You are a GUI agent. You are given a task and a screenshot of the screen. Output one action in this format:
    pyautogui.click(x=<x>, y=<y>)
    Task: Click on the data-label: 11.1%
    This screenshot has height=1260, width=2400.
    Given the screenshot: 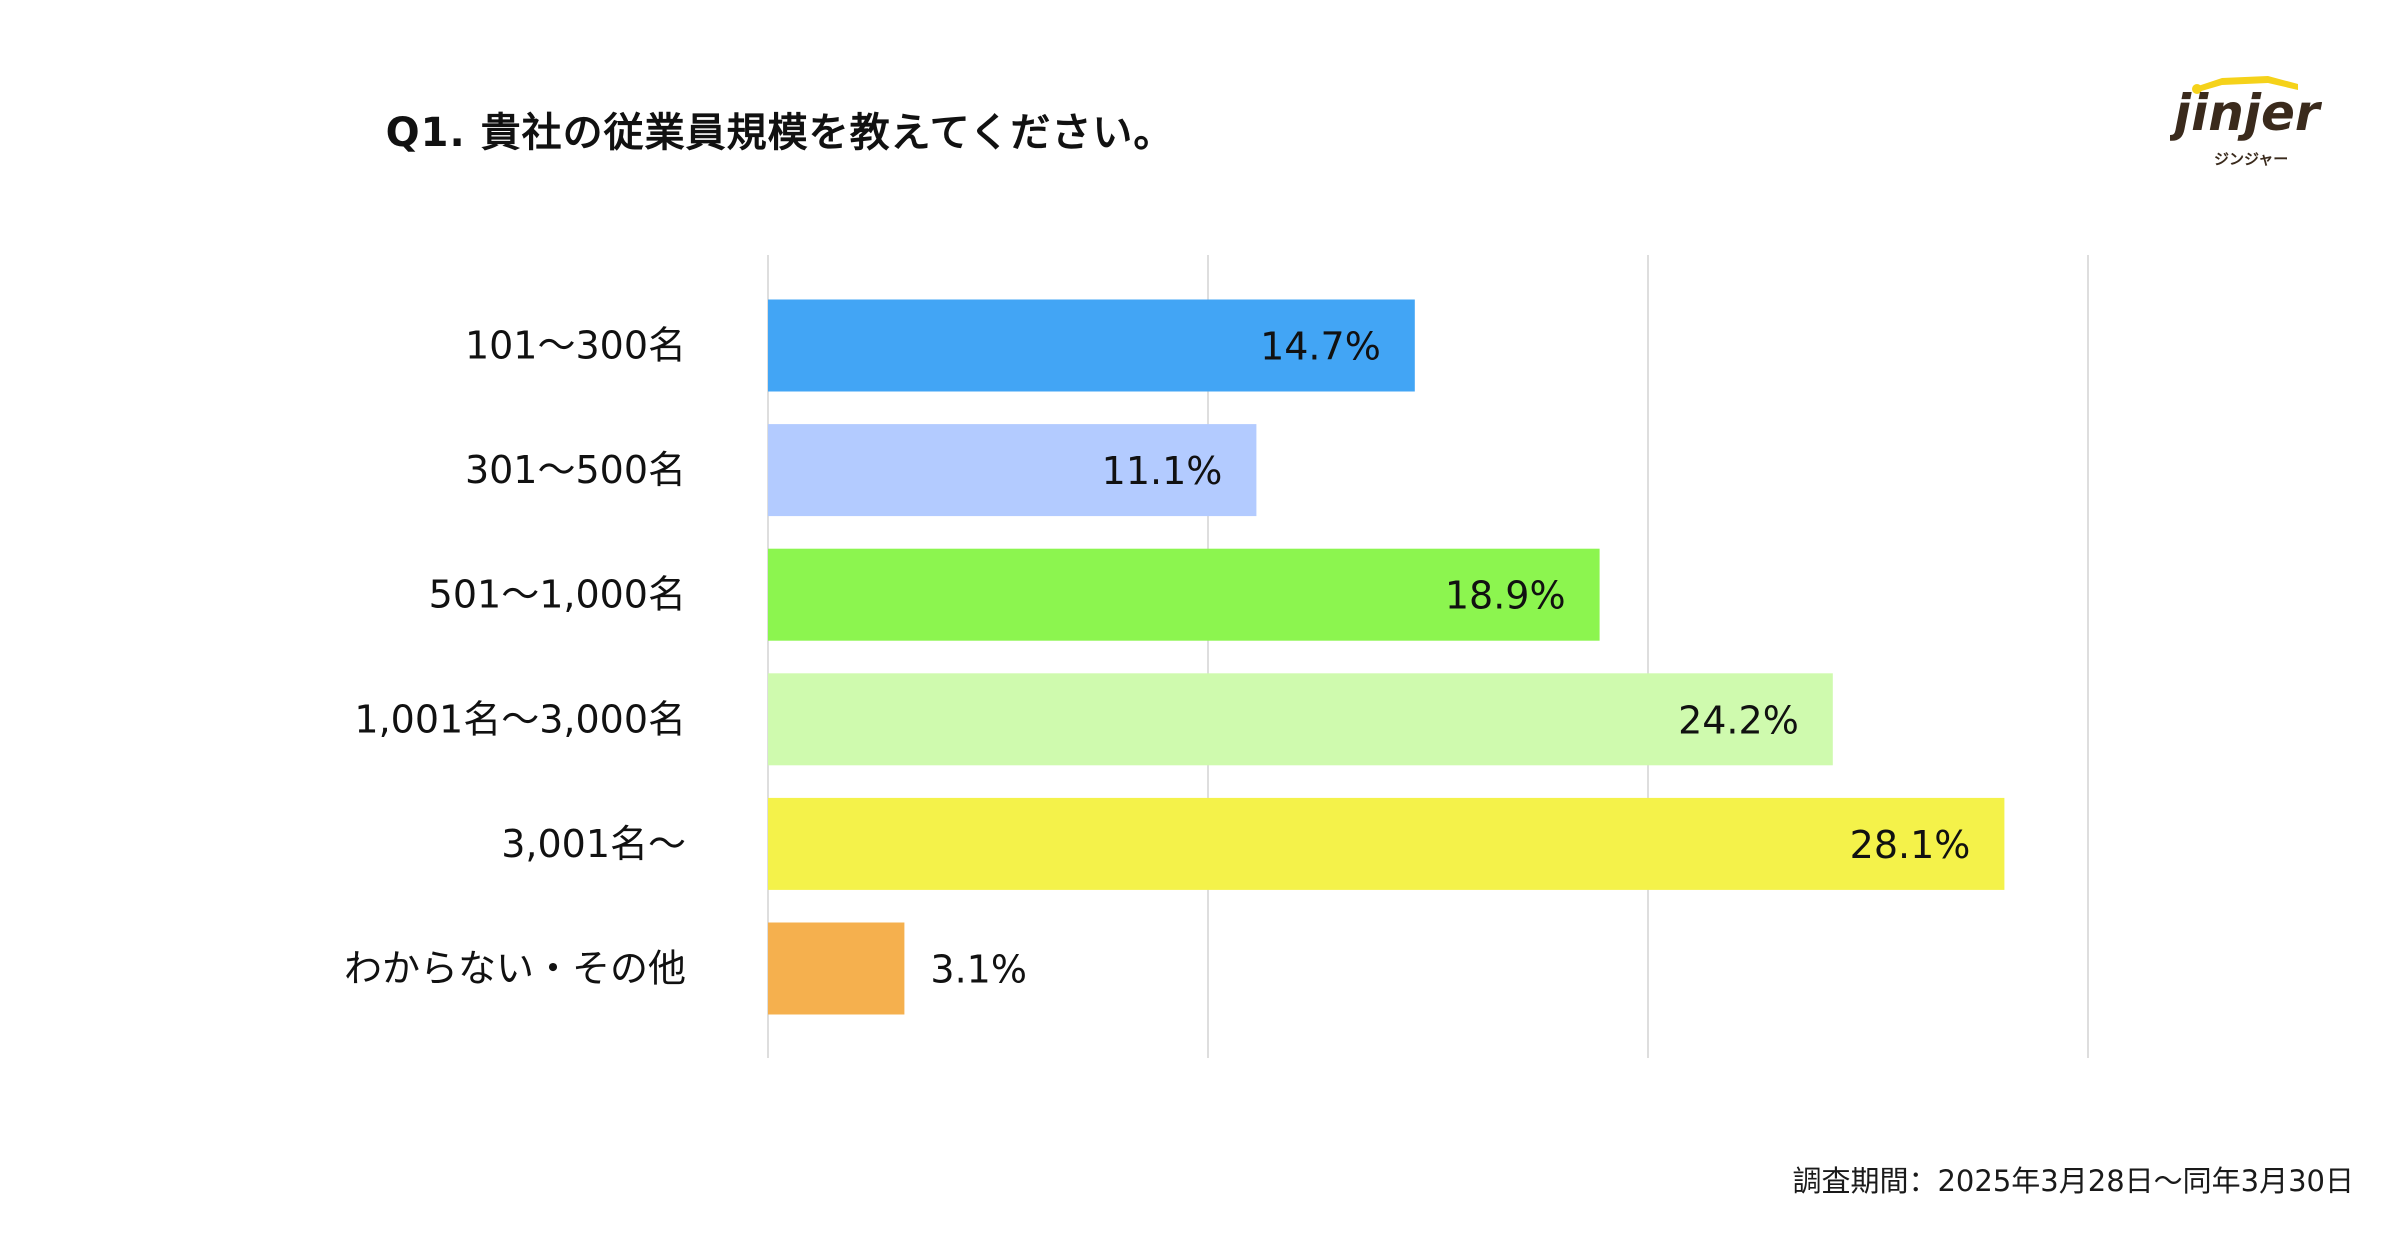 What is the action you would take?
    pyautogui.click(x=1162, y=471)
    